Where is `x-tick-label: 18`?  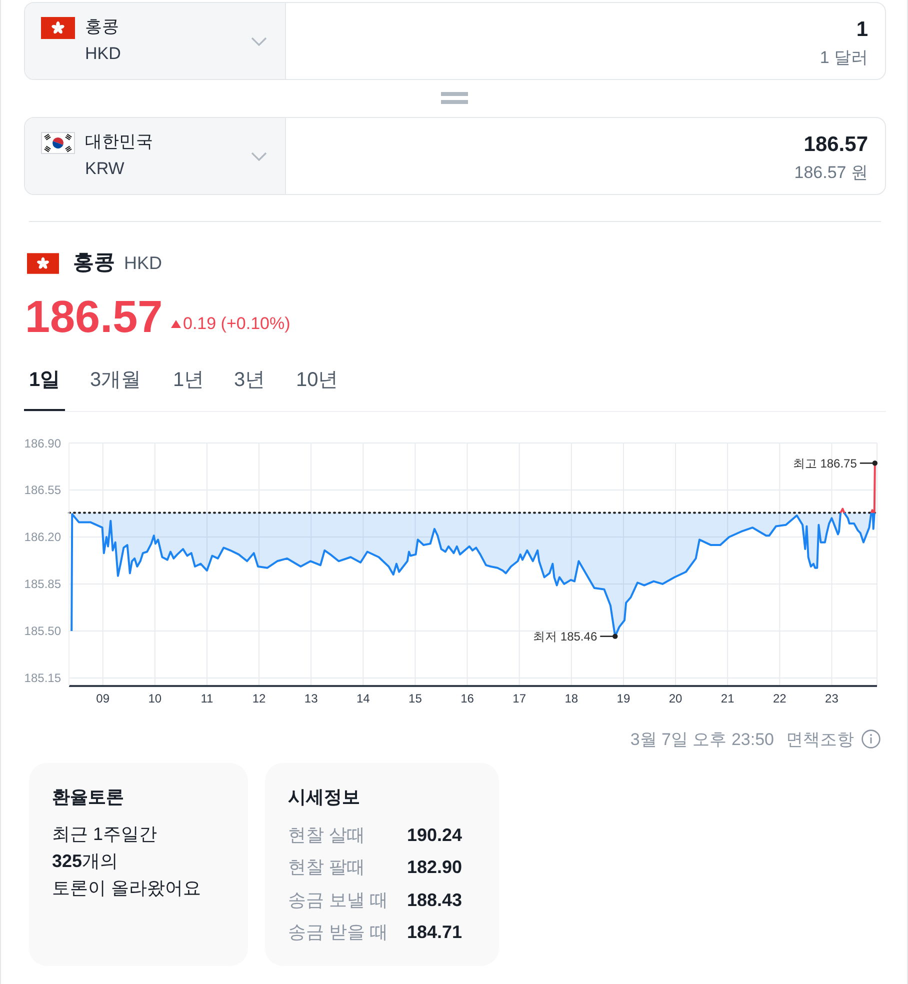
x-tick-label: 18 is located at coordinates (571, 699).